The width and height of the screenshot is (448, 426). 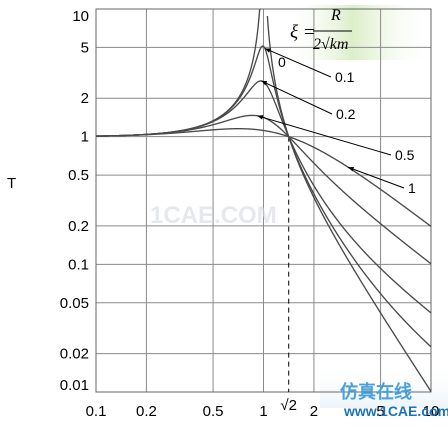 I want to click on watermark-center: 1CAE.COM, so click(x=213, y=215).